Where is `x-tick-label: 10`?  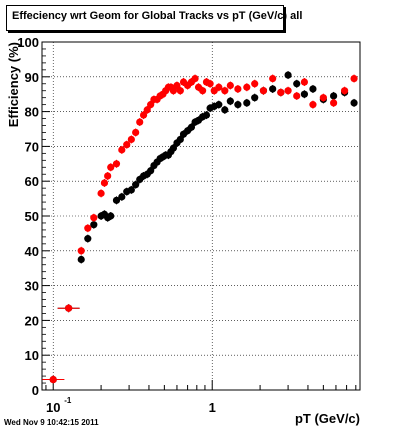 x-tick-label: 10 is located at coordinates (53, 407).